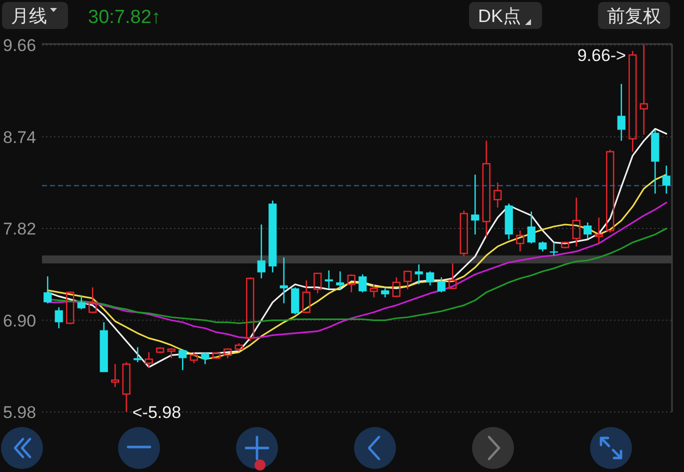  Describe the element at coordinates (19, 320) in the screenshot. I see `y-tick-label: 6.90` at that location.